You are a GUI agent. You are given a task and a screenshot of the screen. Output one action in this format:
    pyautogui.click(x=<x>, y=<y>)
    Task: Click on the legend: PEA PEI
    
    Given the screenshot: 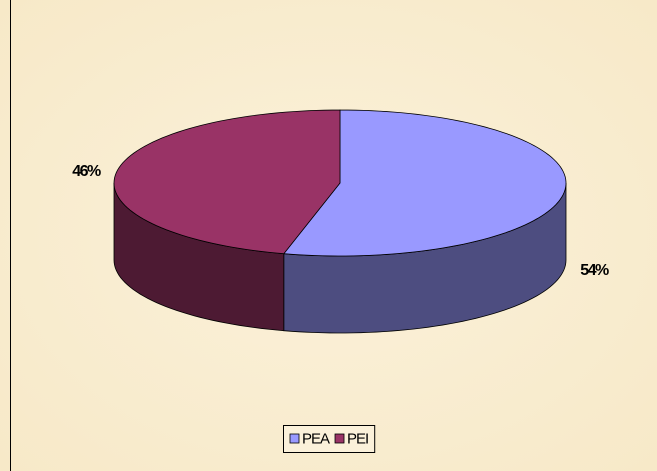 What is the action you would take?
    pyautogui.click(x=329, y=439)
    